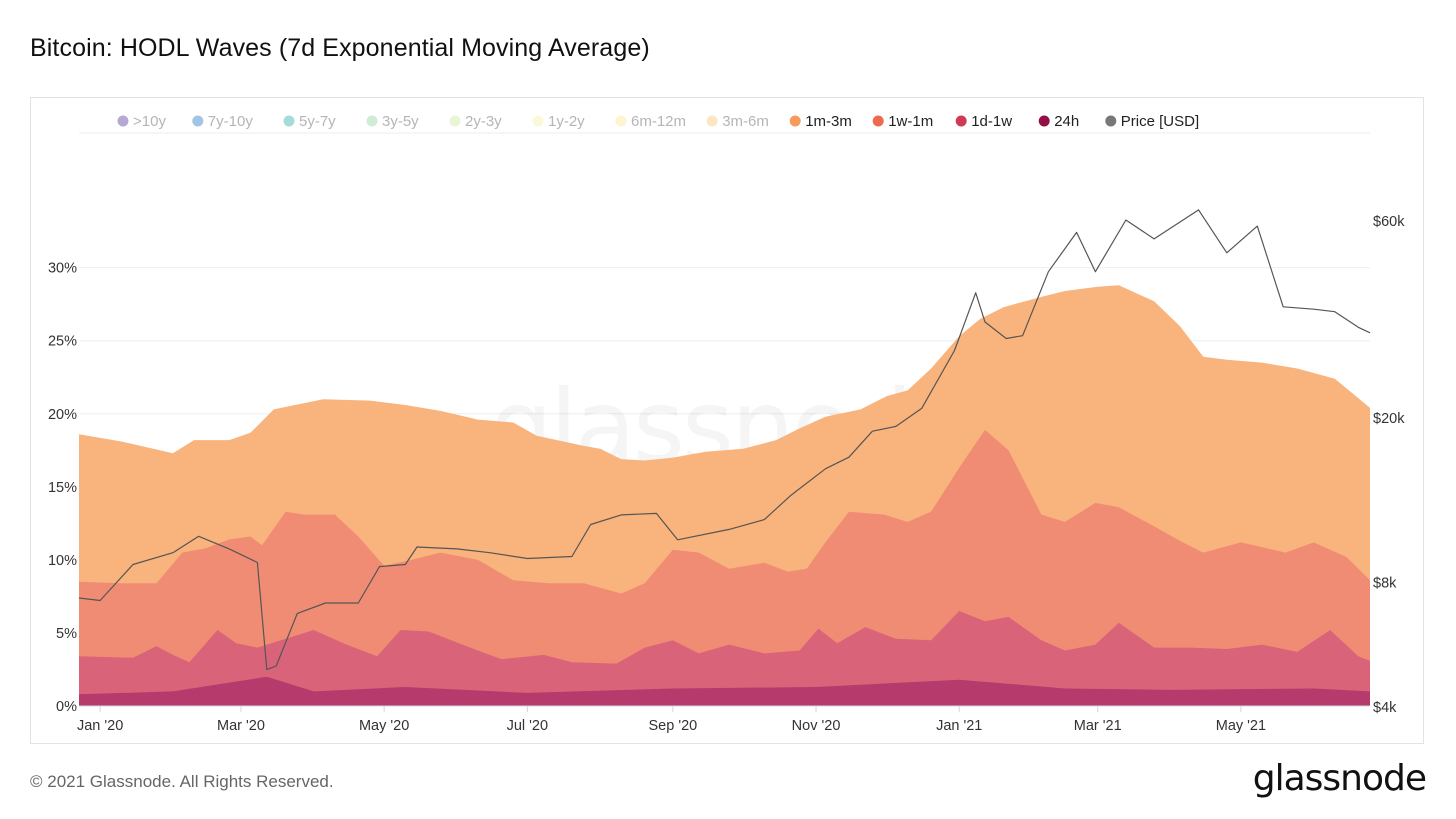 The width and height of the screenshot is (1456, 819). I want to click on y-tick-label: 10%, so click(62, 561).